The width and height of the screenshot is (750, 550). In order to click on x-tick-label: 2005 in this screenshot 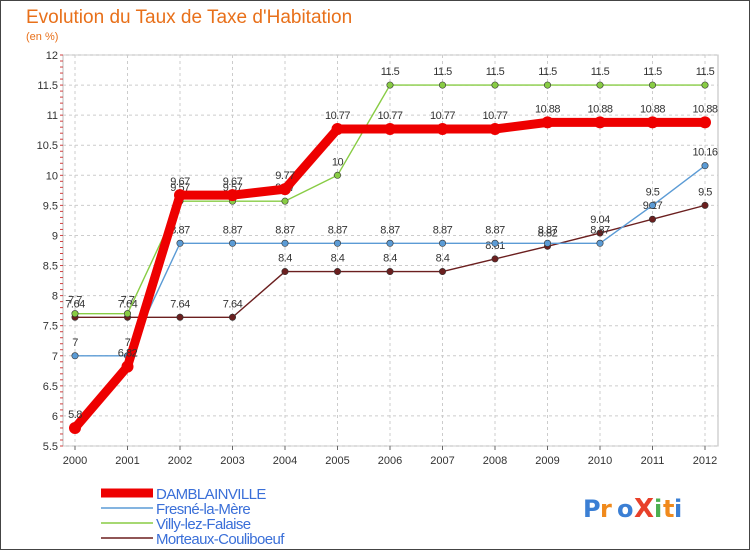, I will do `click(337, 461)`.